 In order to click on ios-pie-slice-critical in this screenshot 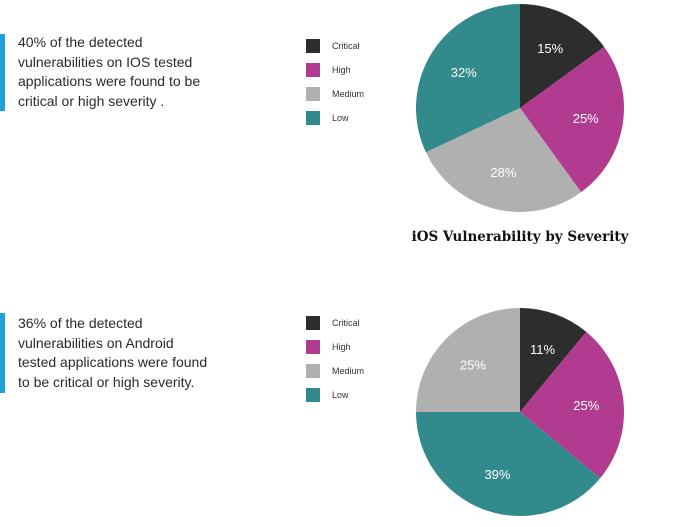, I will do `click(562, 56)`.